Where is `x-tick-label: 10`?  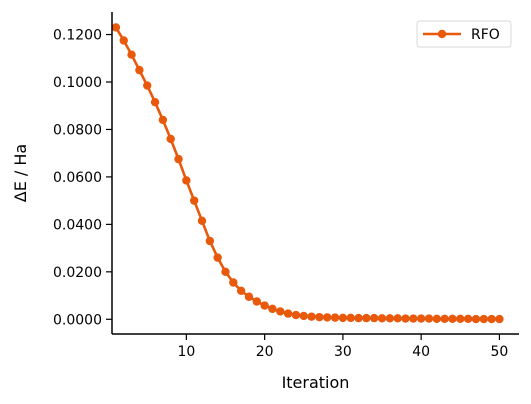
x-tick-label: 10 is located at coordinates (186, 352).